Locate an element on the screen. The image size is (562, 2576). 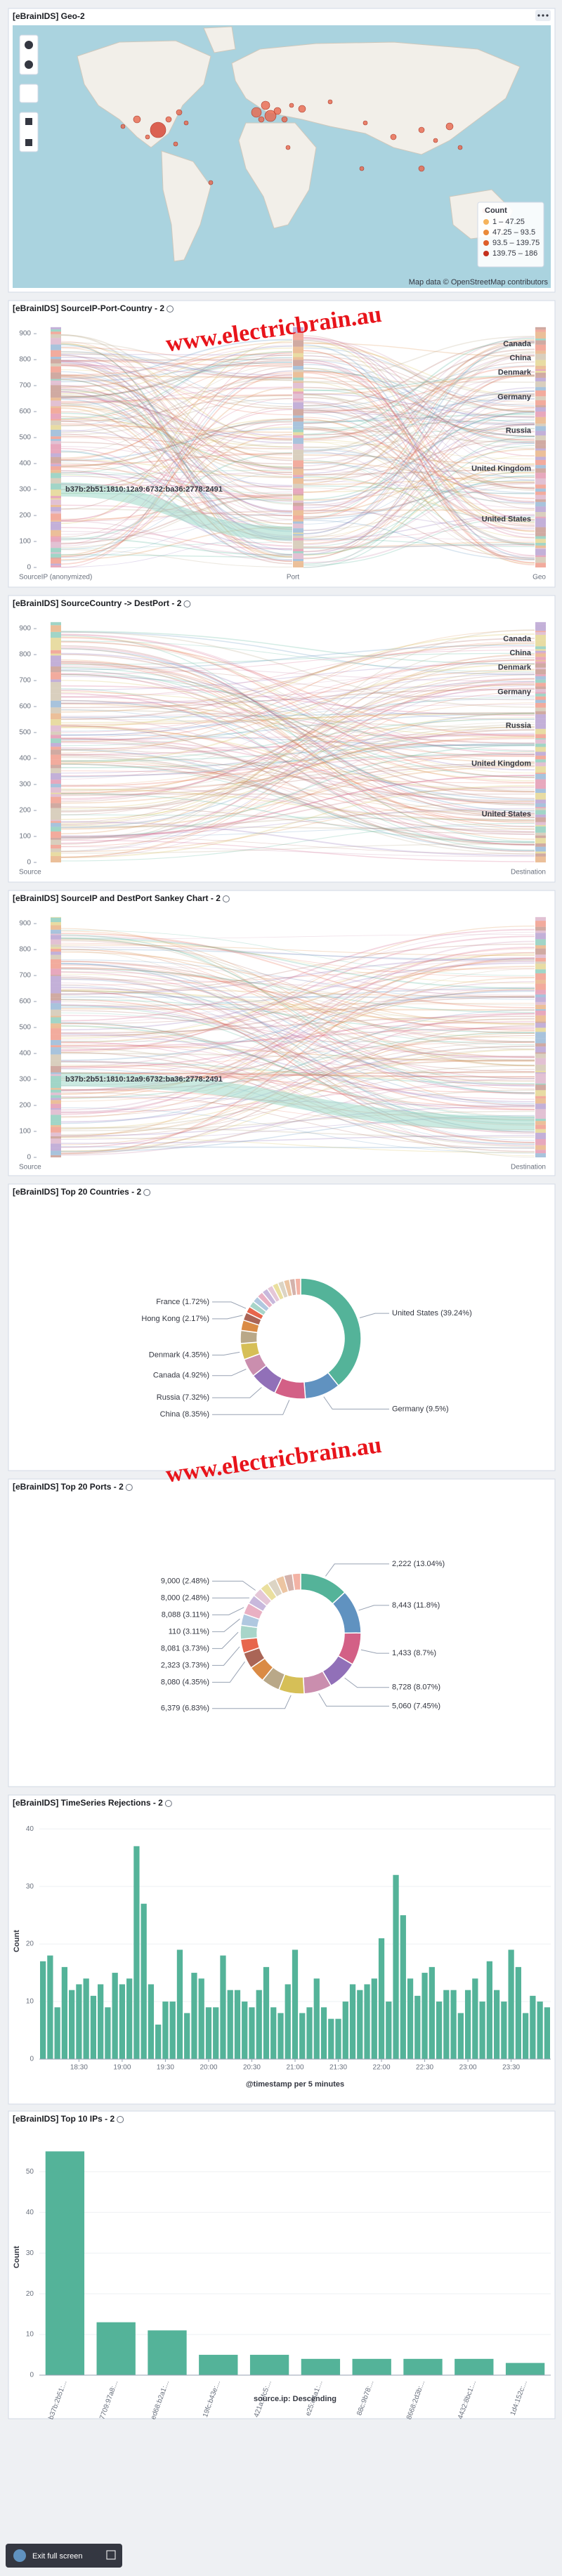
y-tick-label: 500 is located at coordinates (25, 733).